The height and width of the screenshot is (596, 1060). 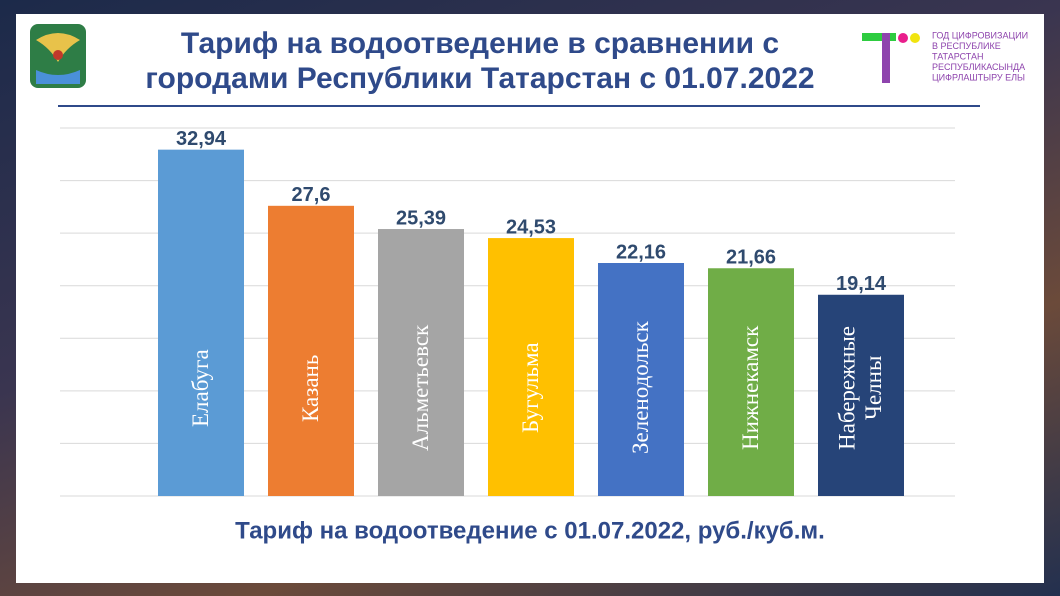 I want to click on category-label: Бугульма, so click(x=530, y=388).